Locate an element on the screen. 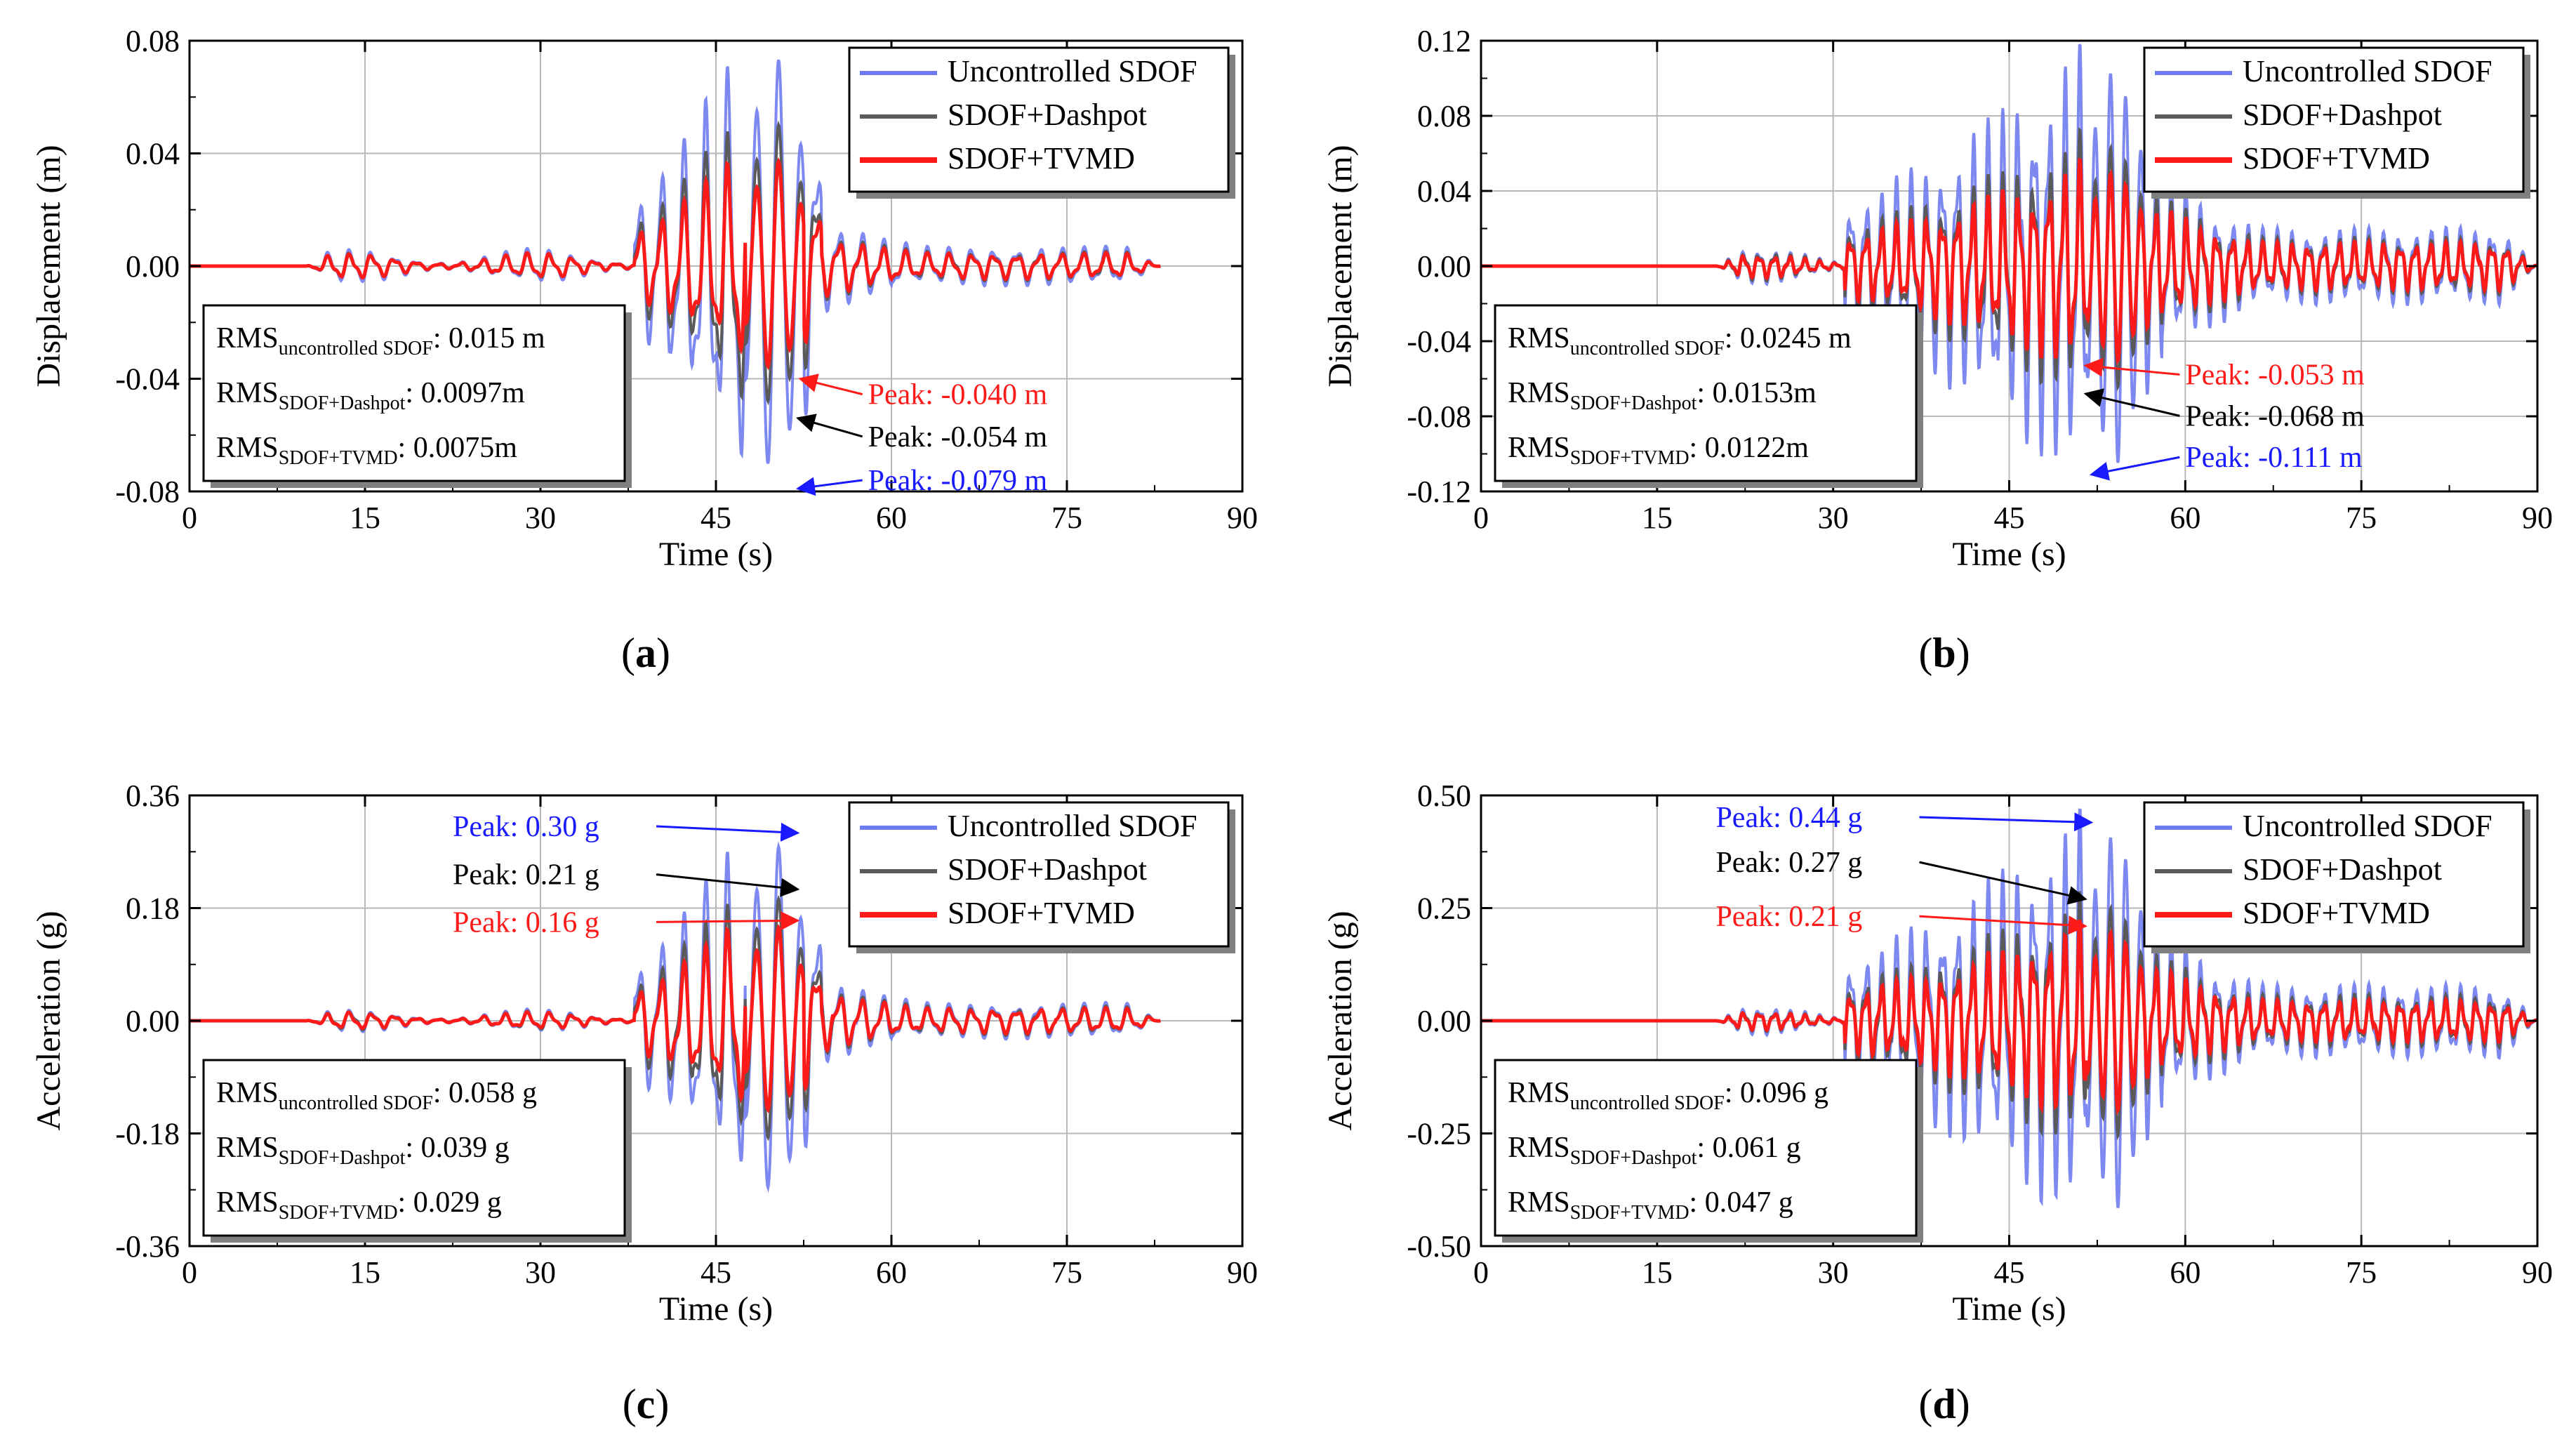 The width and height of the screenshot is (2576, 1449). peak-annotation: Peak: -0.054 m is located at coordinates (958, 437).